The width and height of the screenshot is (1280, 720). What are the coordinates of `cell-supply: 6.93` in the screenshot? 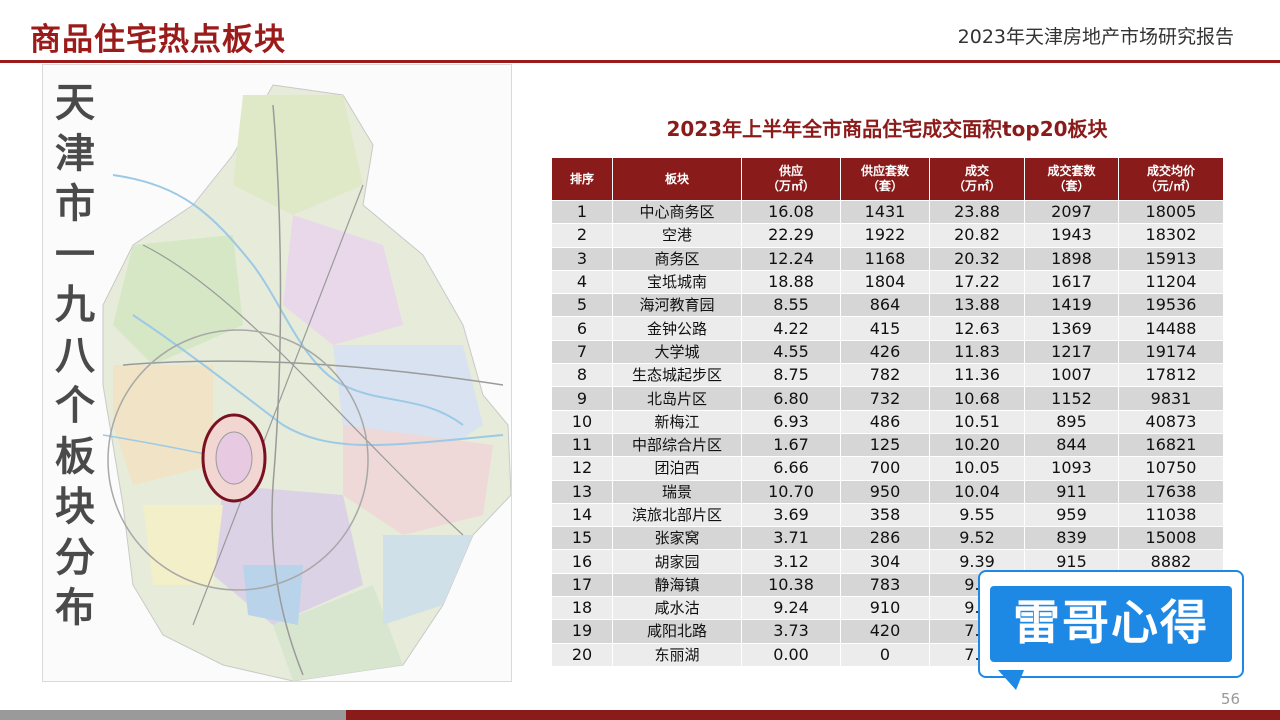 It's located at (791, 421).